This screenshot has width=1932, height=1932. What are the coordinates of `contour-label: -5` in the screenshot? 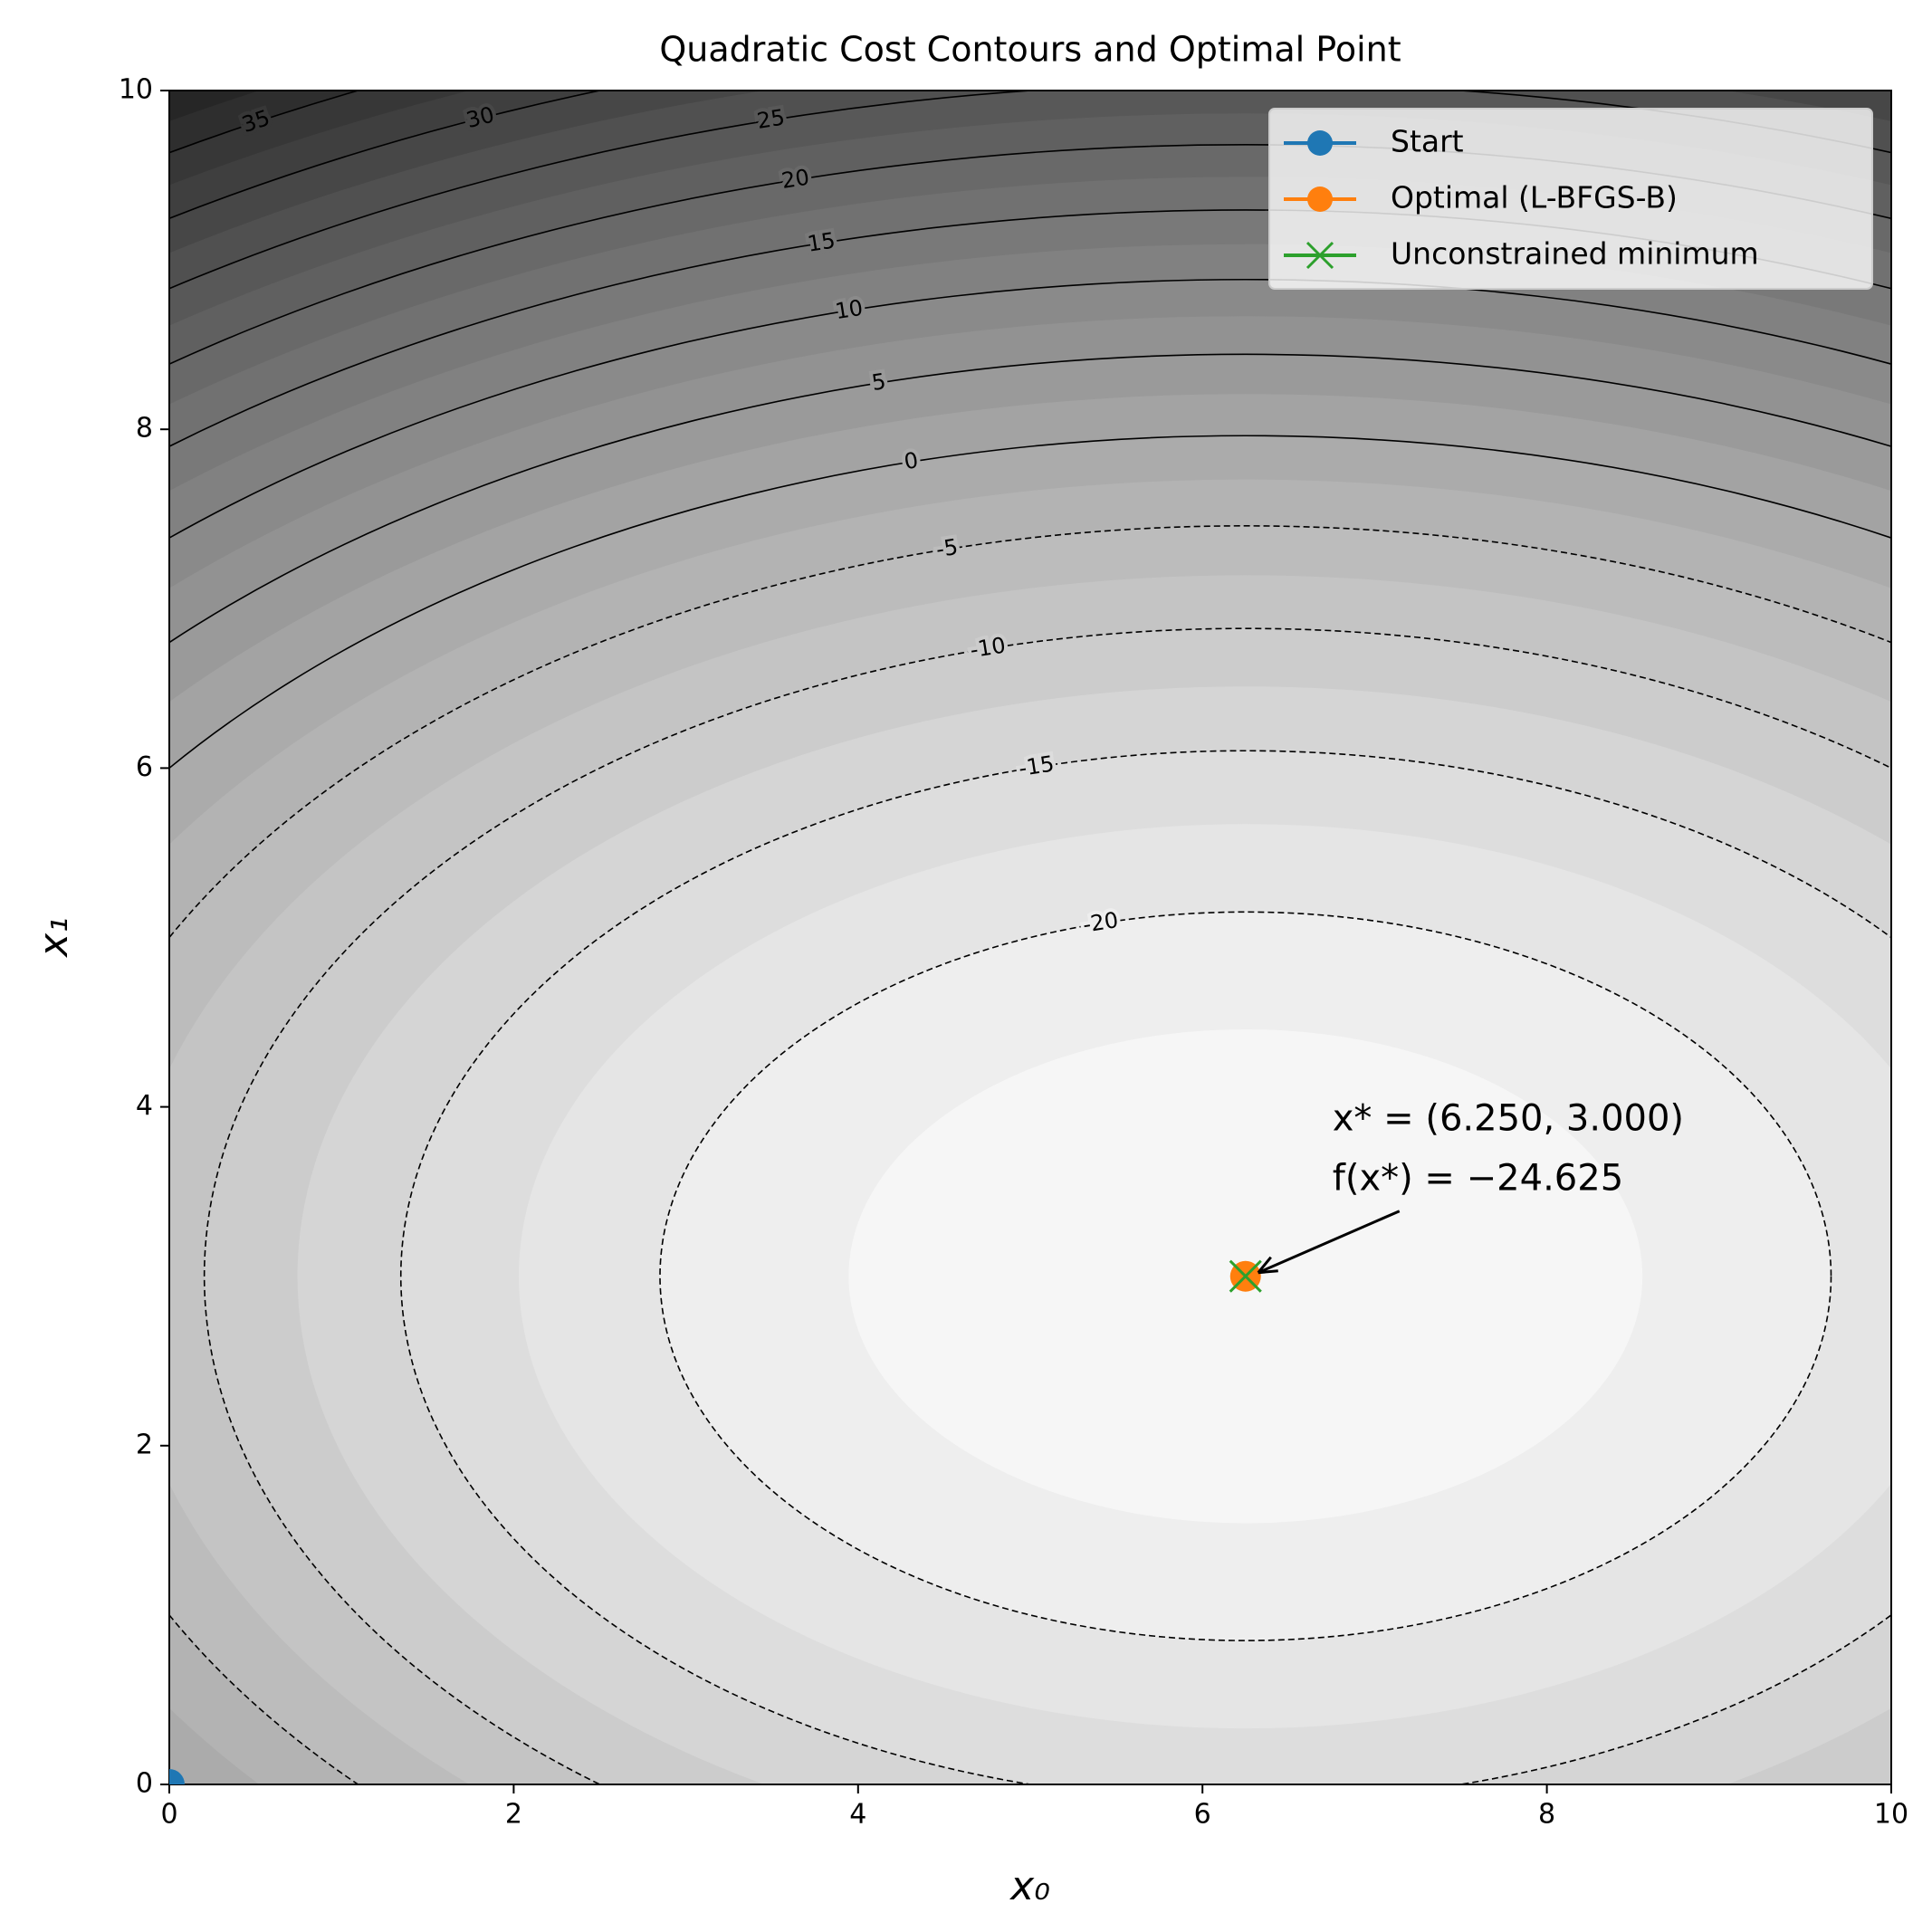 It's located at (947, 548).